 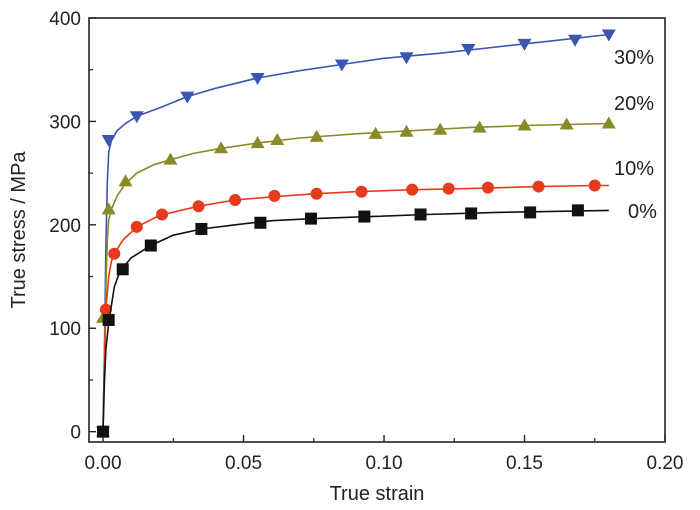 What do you see at coordinates (19, 230) in the screenshot?
I see `y-axis-title: True stress / MPa` at bounding box center [19, 230].